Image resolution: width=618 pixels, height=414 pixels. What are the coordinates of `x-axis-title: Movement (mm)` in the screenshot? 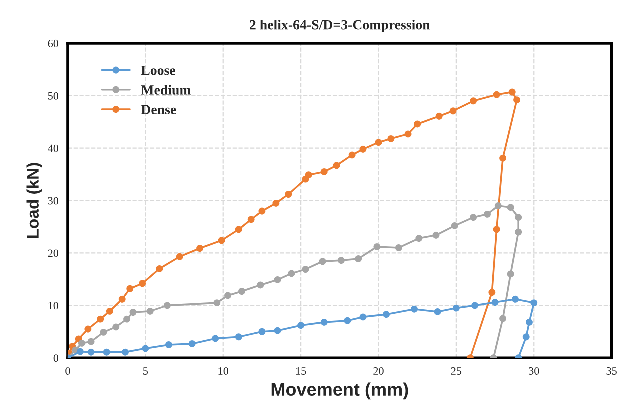 It's located at (340, 391).